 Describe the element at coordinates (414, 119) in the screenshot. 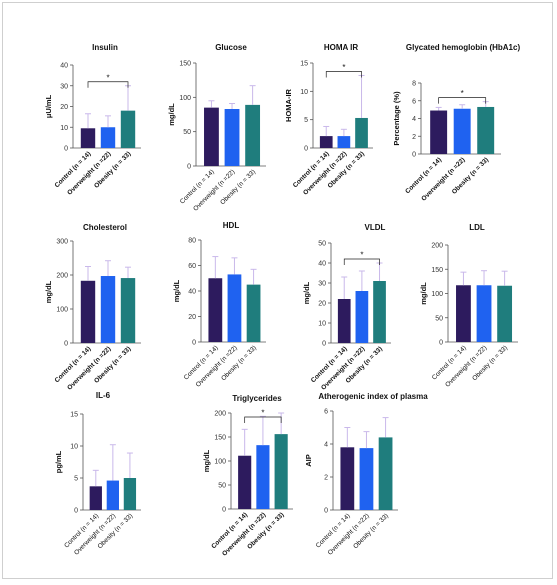

I see `chart-4-ytick-label: 4` at that location.